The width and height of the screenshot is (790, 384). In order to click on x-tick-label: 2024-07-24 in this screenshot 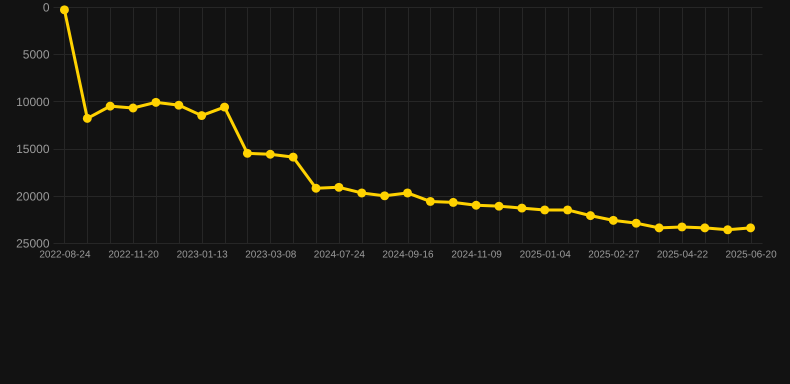, I will do `click(340, 255)`.